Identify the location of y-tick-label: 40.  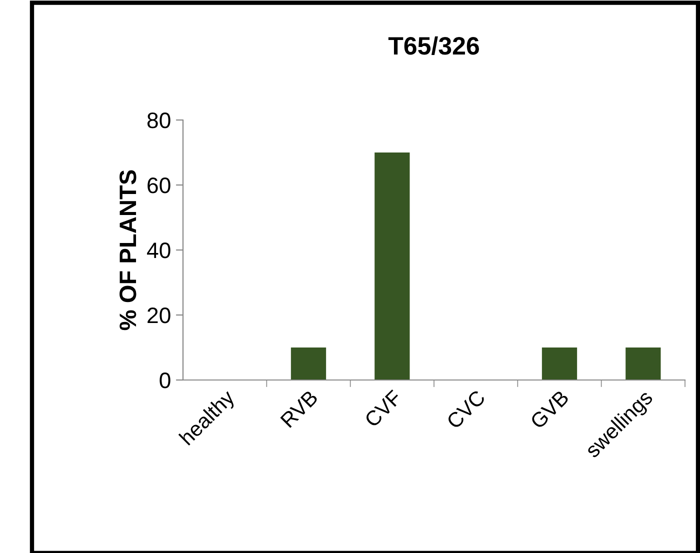
(158, 250).